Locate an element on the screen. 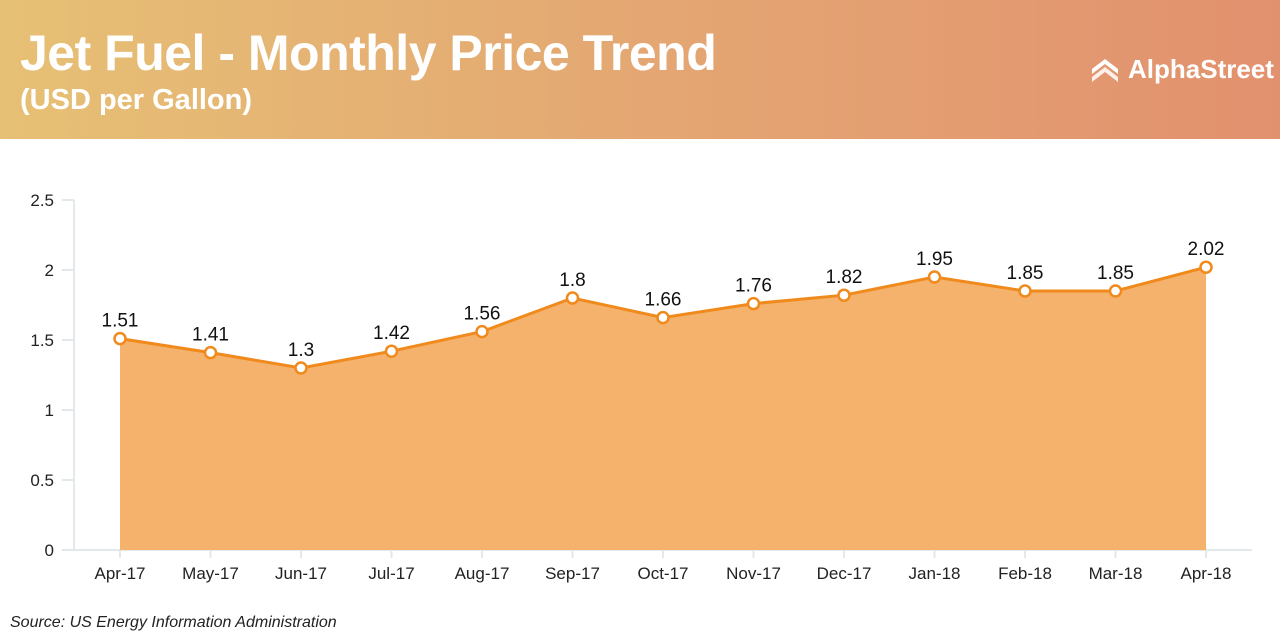 The image size is (1280, 640). logo-chevron-icon is located at coordinates (1105, 70).